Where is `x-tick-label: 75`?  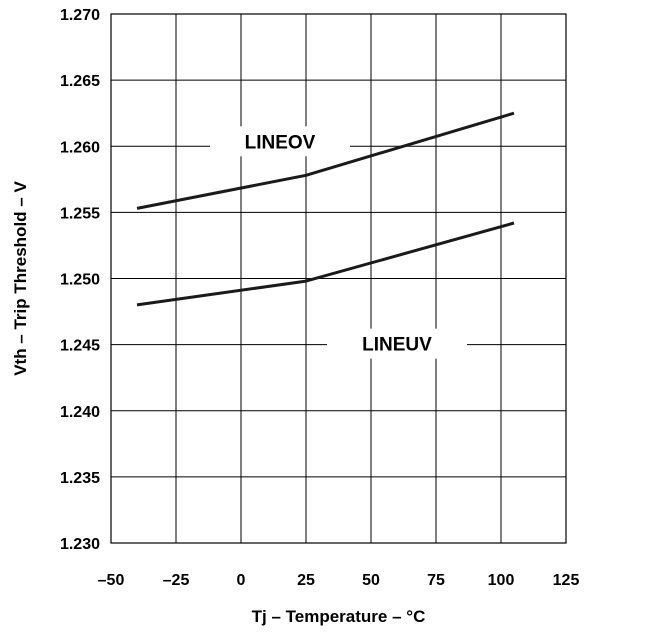 x-tick-label: 75 is located at coordinates (436, 580).